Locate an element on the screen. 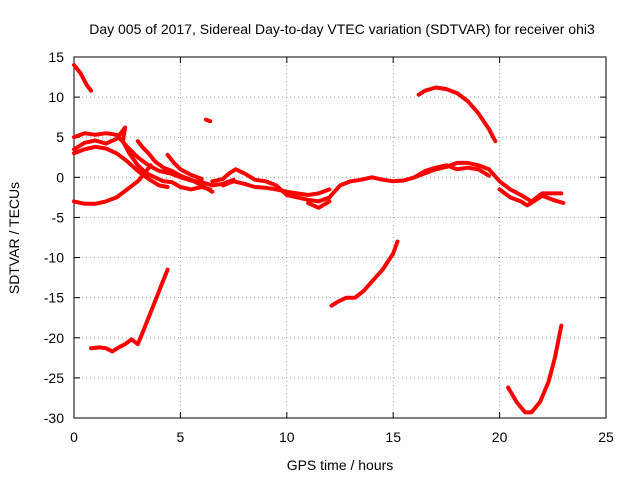  y-tick-label: 15 is located at coordinates (56, 57).